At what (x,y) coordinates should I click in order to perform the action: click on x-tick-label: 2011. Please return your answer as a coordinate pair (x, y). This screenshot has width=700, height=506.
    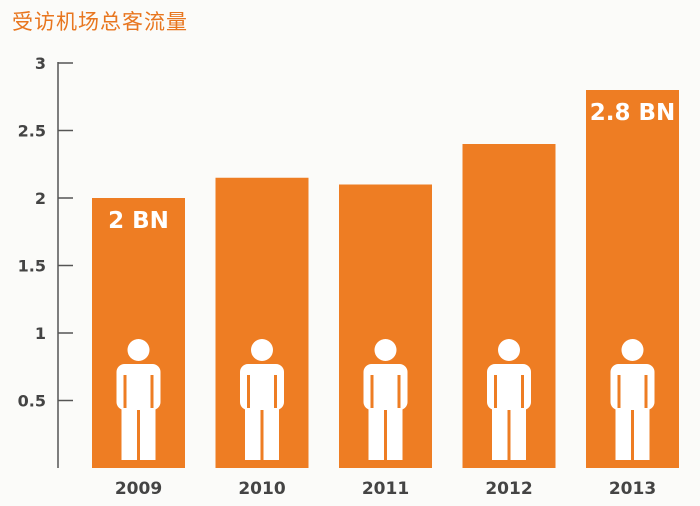
    Looking at the image, I should click on (385, 489).